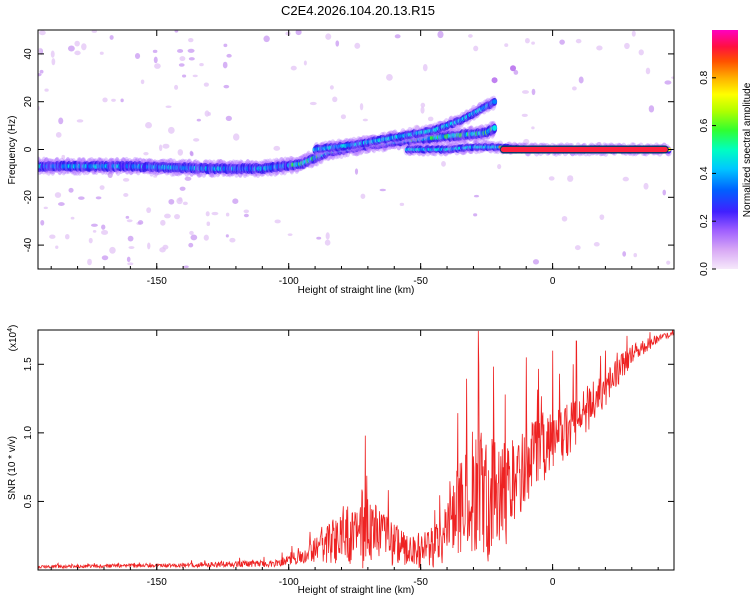 This screenshot has height=600, width=750. I want to click on x-tick-label: 0, so click(553, 281).